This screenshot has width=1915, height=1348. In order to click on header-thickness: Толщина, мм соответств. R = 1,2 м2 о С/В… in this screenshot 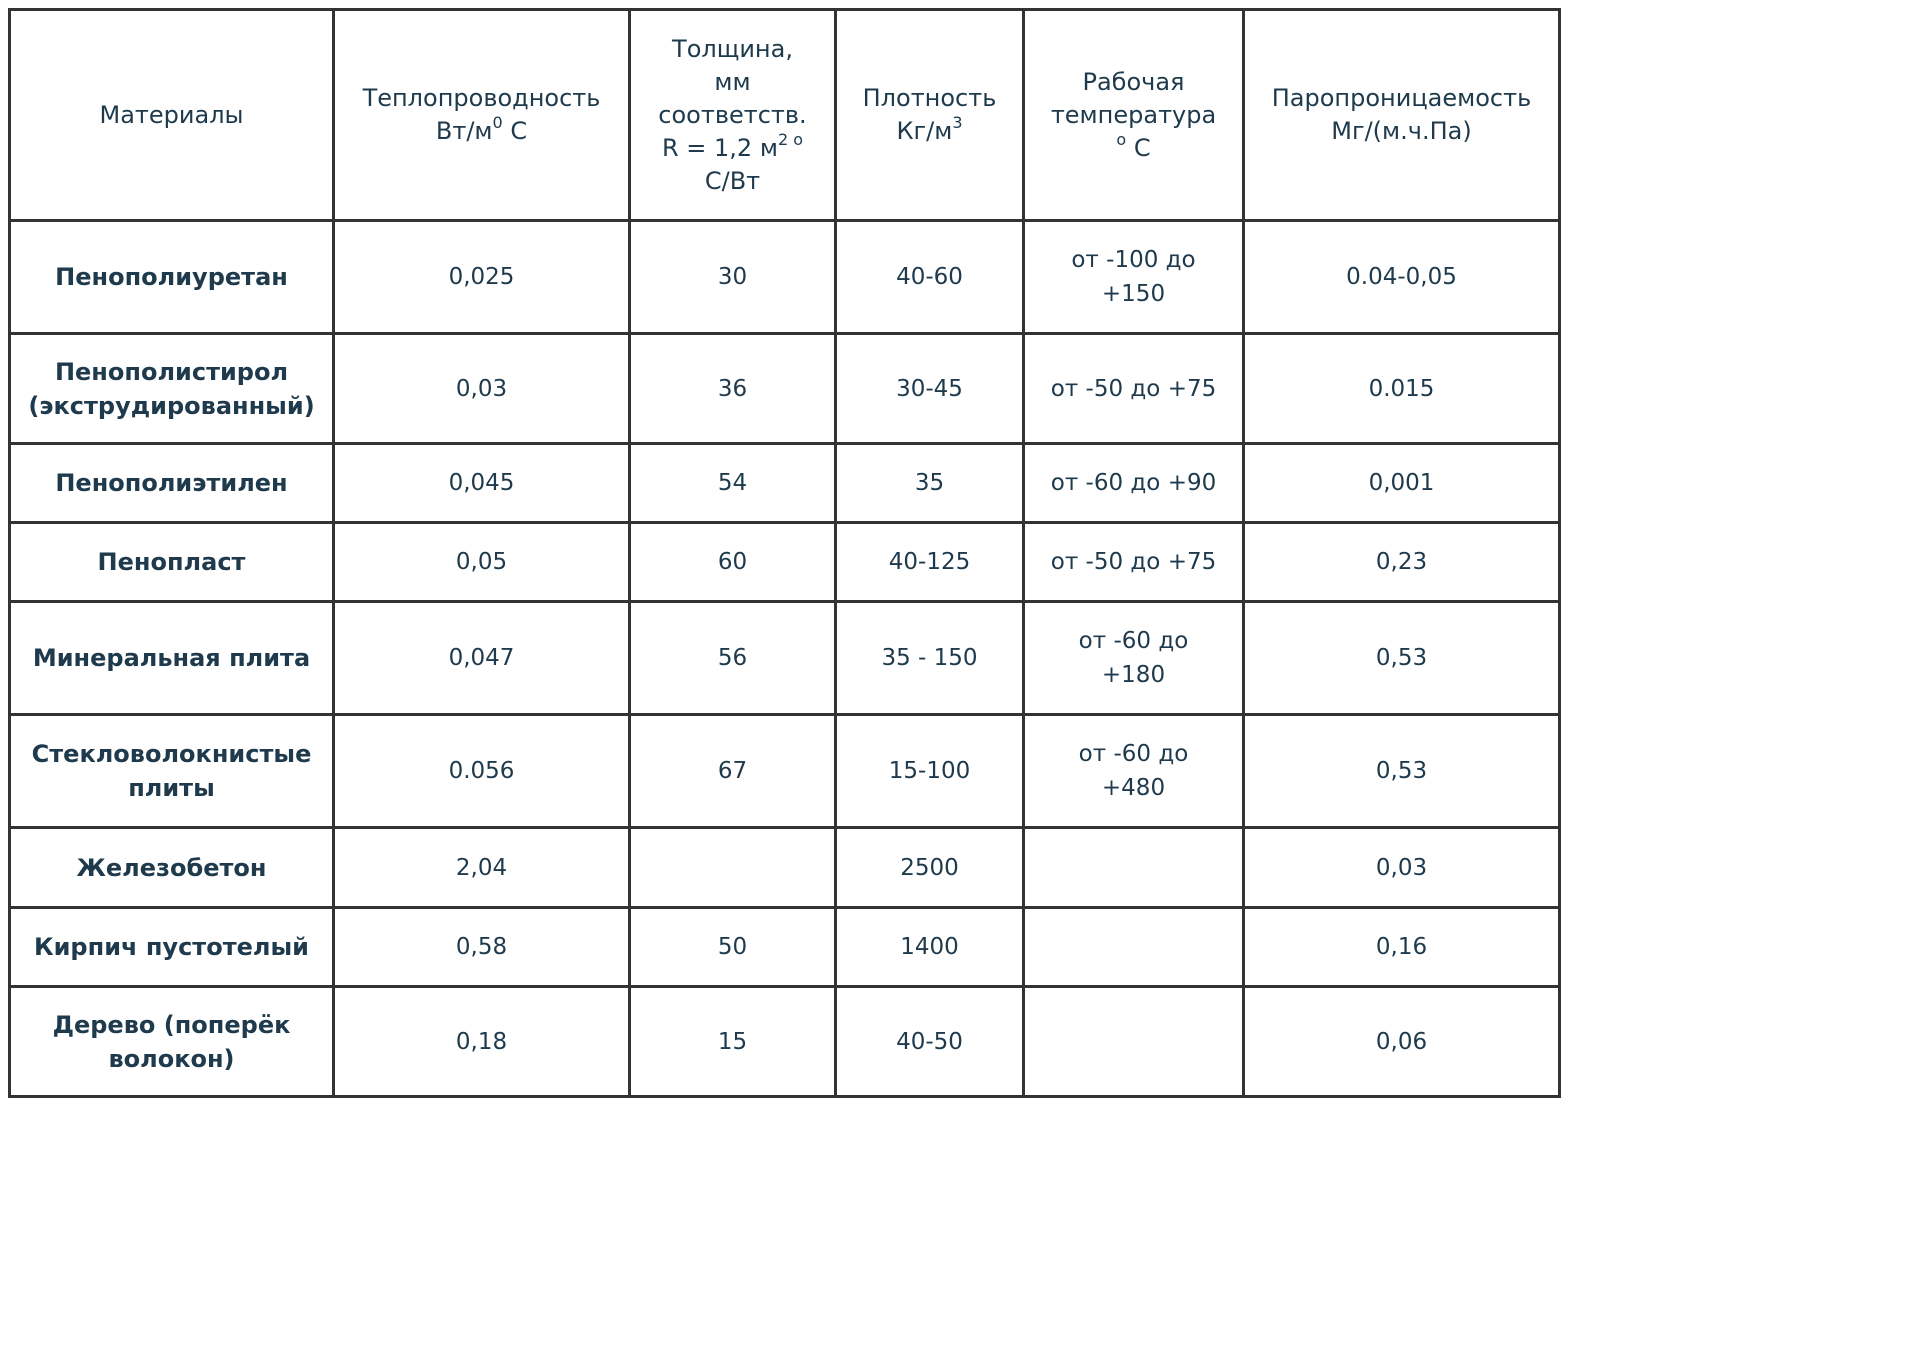, I will do `click(732, 115)`.